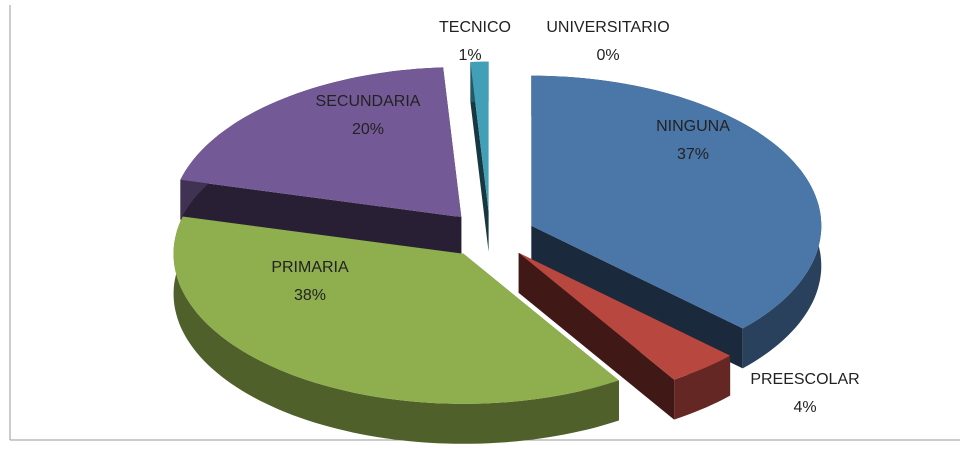 The width and height of the screenshot is (966, 465). I want to click on category-label: PREESCOLAR, so click(804, 379).